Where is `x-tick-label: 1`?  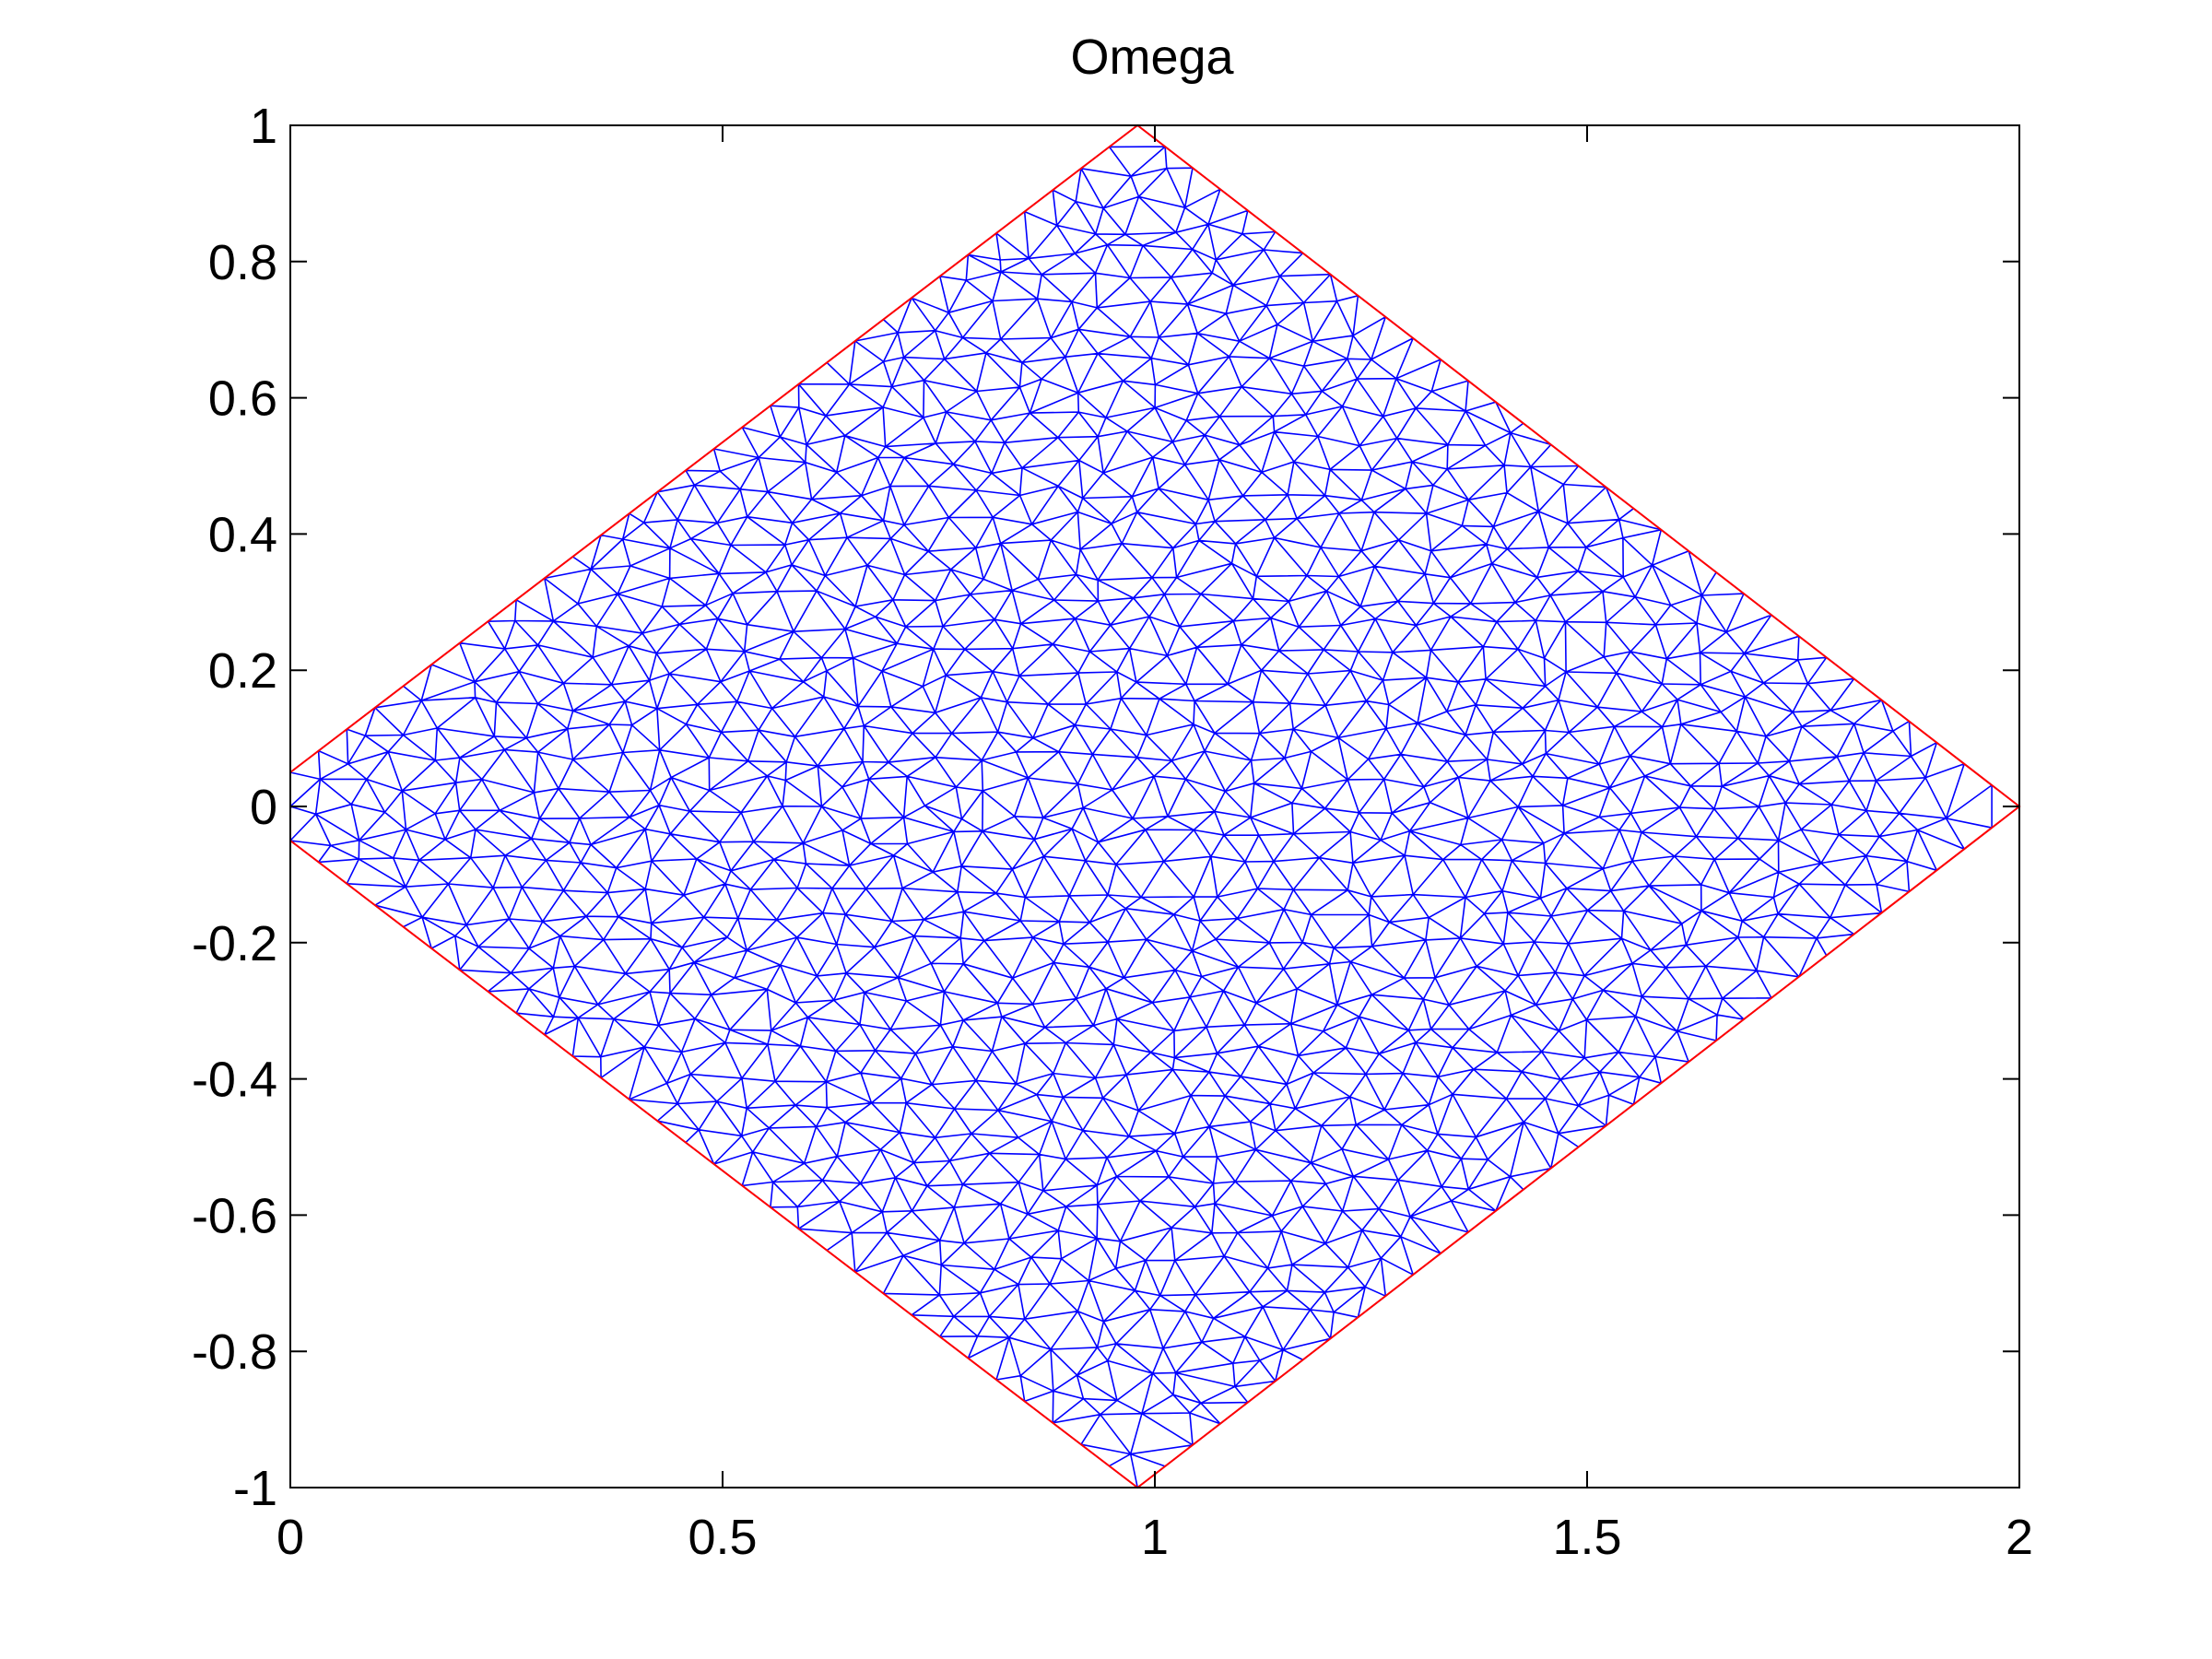
x-tick-label: 1 is located at coordinates (1155, 1537).